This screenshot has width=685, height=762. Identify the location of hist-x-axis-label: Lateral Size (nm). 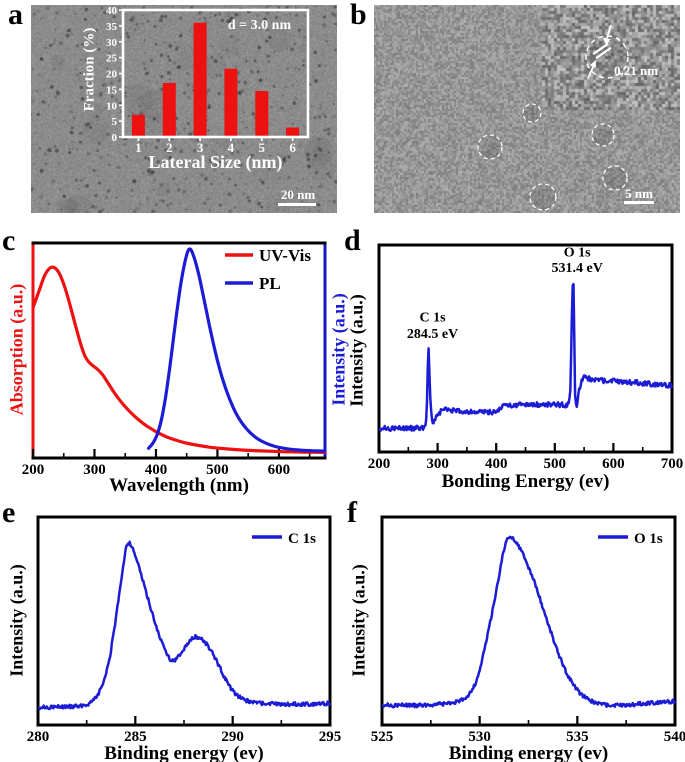
(215, 162).